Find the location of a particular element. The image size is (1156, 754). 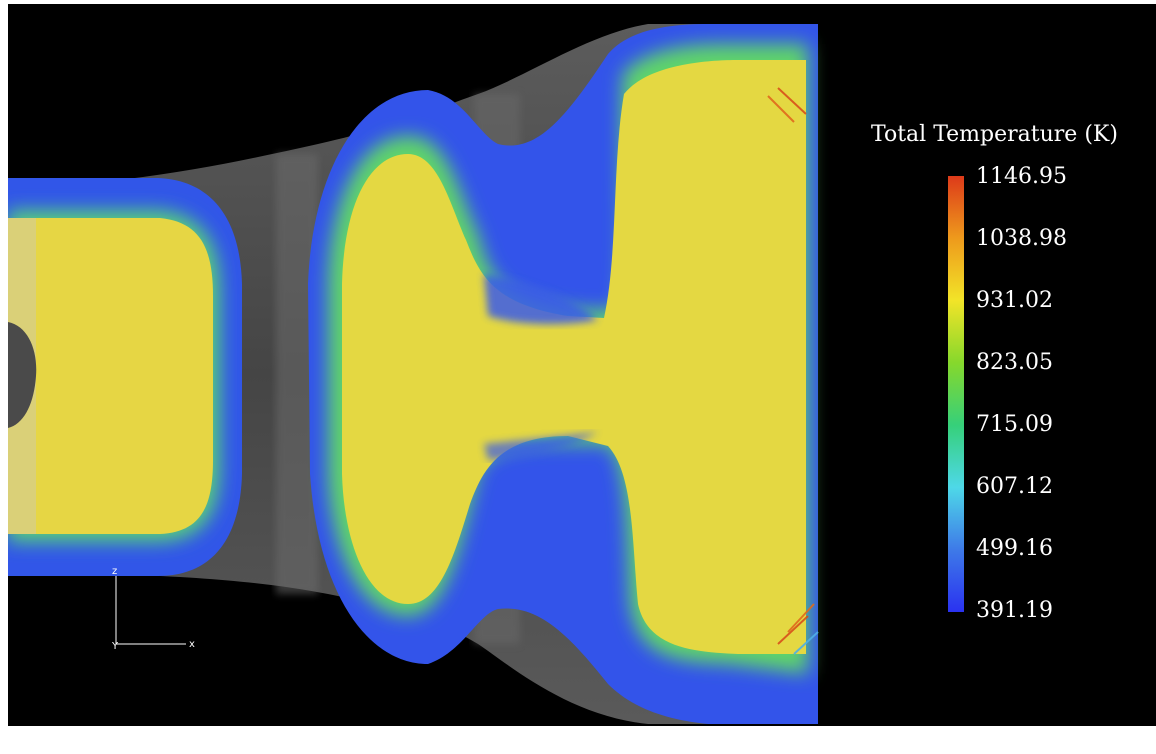

legend-title: Total Temperature (K) is located at coordinates (994, 134).